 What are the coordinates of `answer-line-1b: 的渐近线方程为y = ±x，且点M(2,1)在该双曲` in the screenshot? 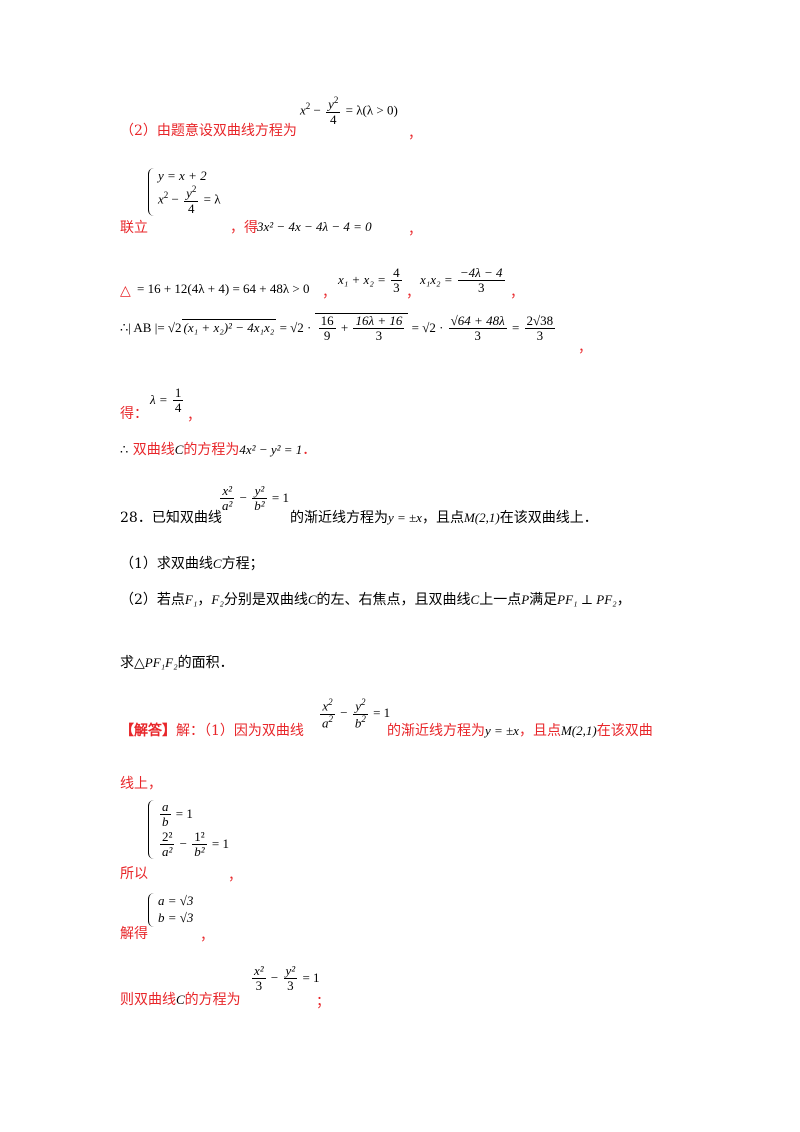 It's located at (520, 731).